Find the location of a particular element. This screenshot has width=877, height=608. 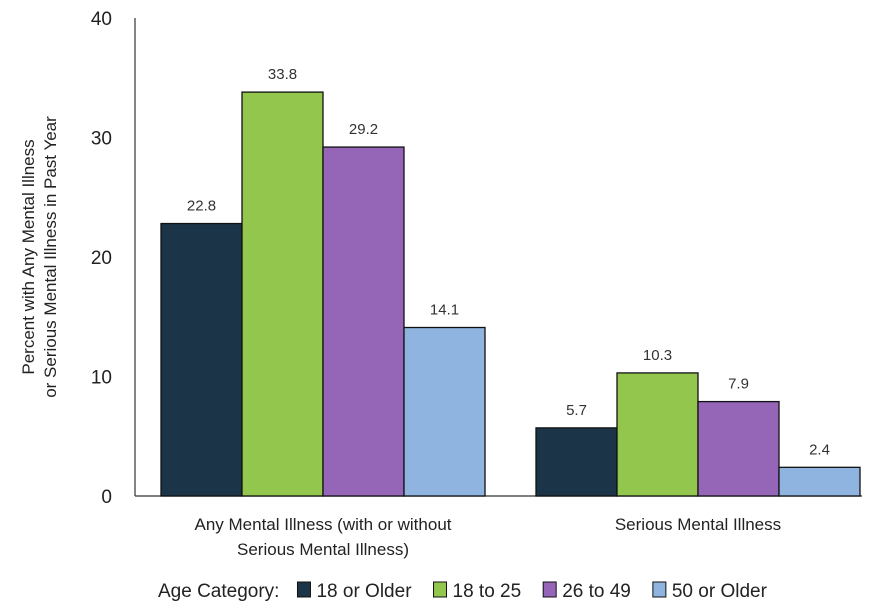

y-tick-label: 20 is located at coordinates (101, 258).